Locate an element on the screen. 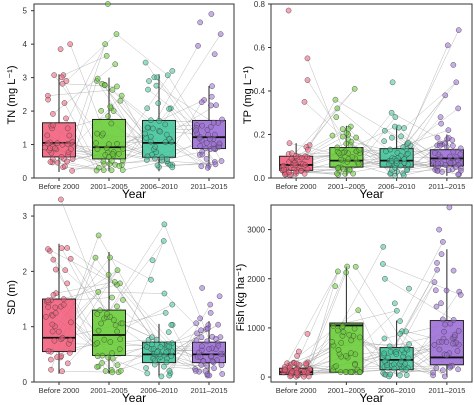 The width and height of the screenshot is (474, 405). y-tick-label: 0.2 is located at coordinates (260, 135).